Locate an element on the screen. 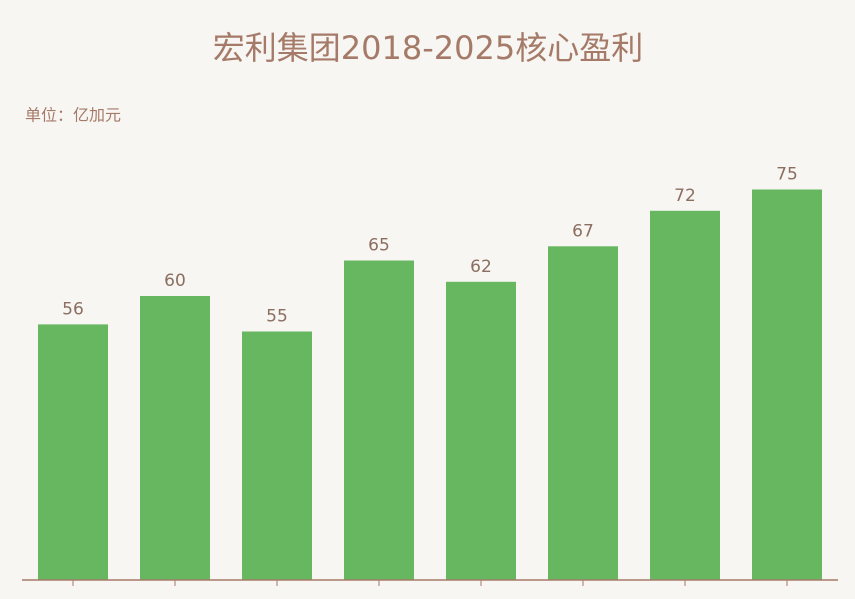 The width and height of the screenshot is (855, 599). value-label: 67 is located at coordinates (583, 231).